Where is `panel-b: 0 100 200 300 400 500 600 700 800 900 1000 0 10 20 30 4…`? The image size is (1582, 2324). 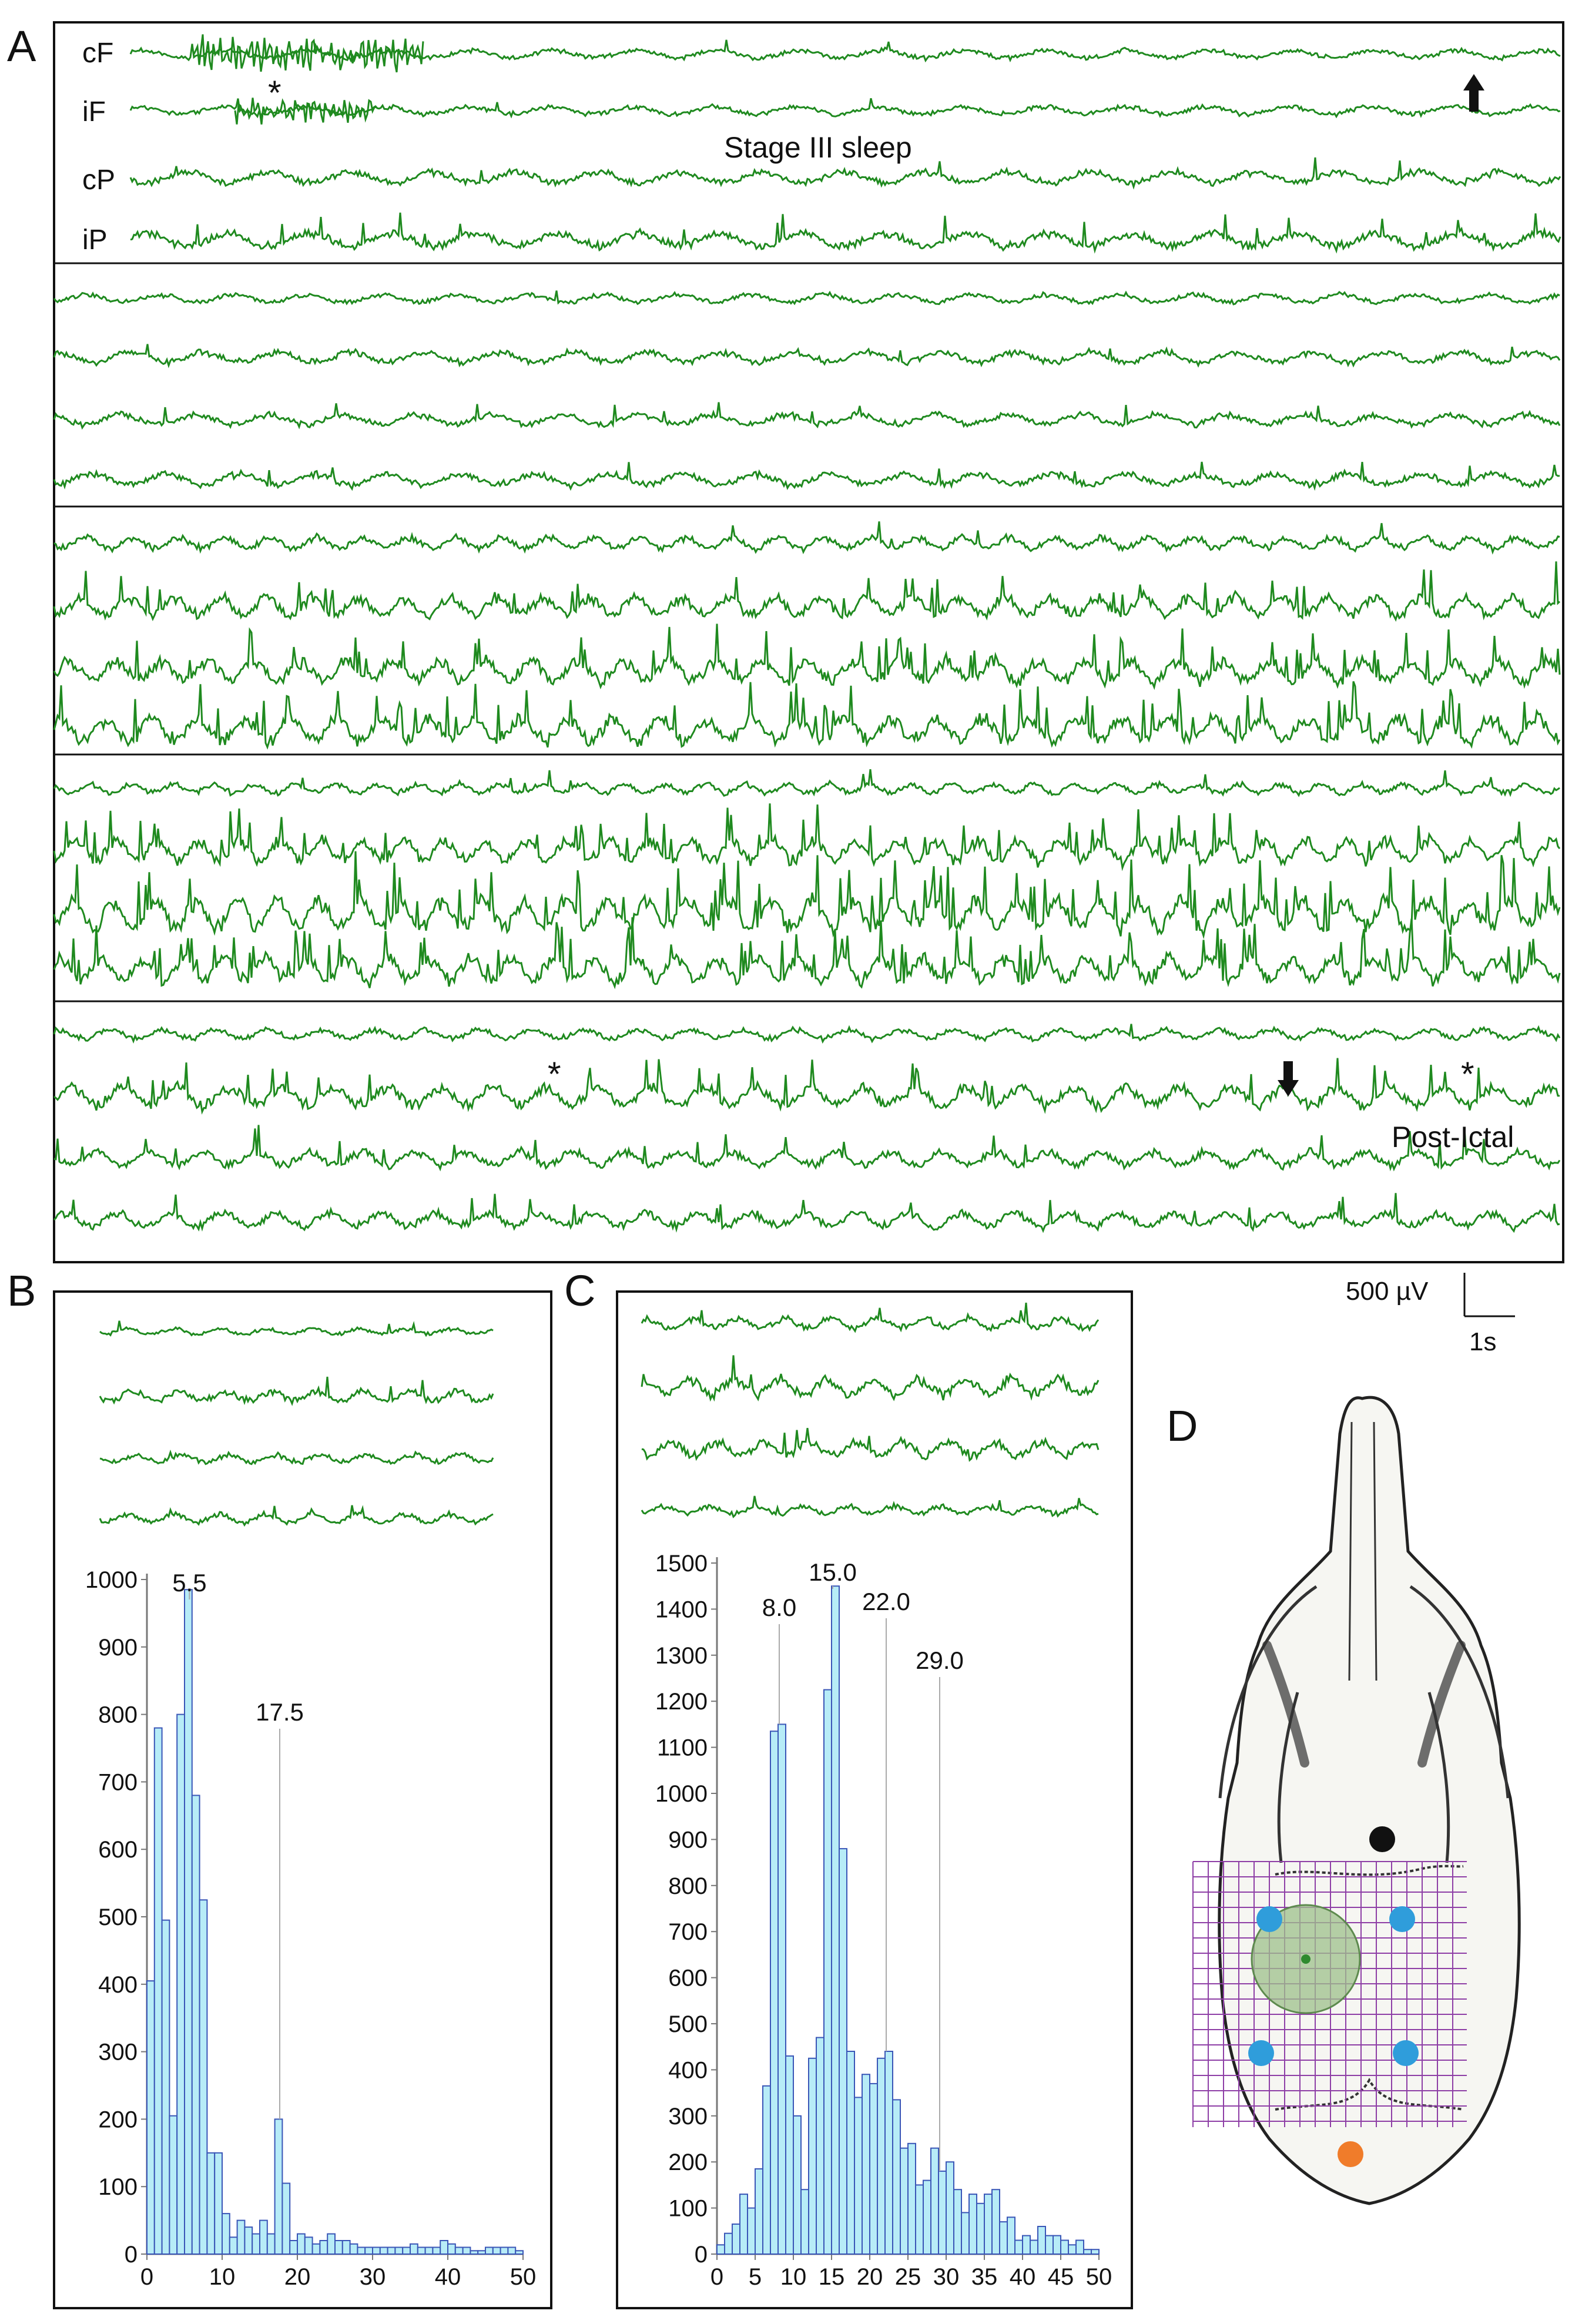 panel-b: 0 100 200 300 400 500 600 700 800 900 1000 0 10 20 30 4… is located at coordinates (302, 1800).